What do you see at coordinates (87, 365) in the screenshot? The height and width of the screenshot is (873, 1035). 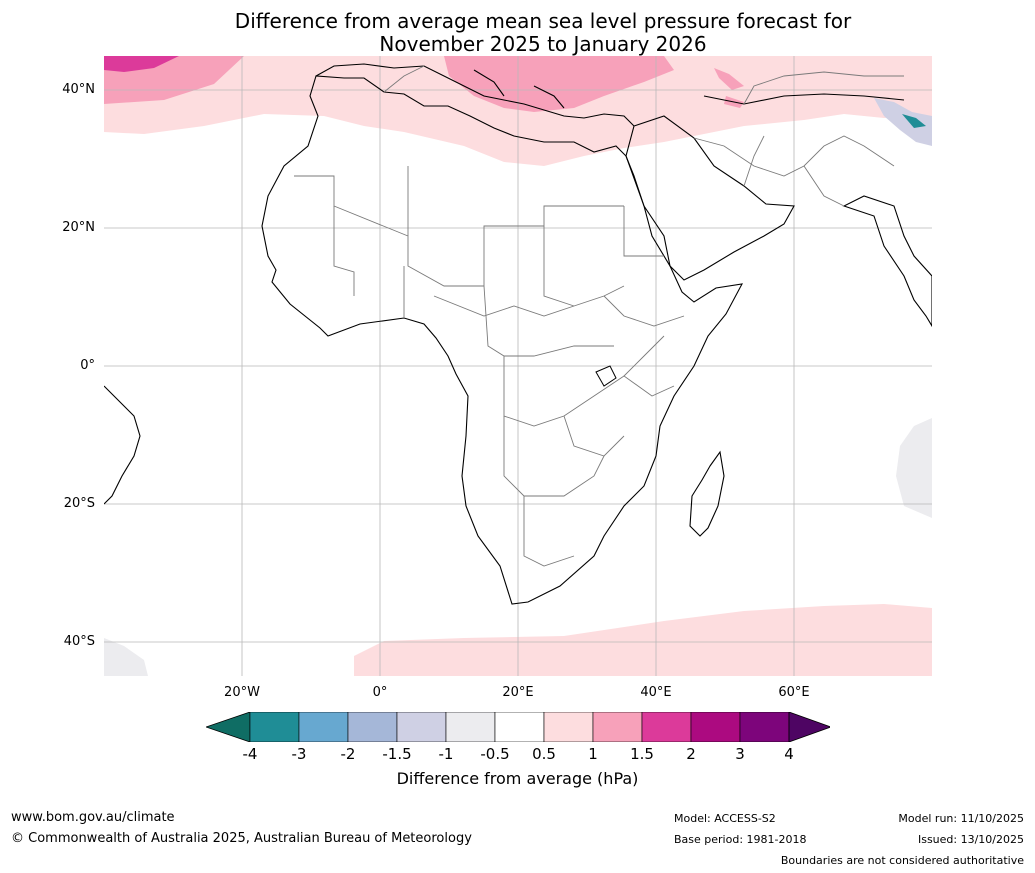 I see `lat-label-0: 0°` at bounding box center [87, 365].